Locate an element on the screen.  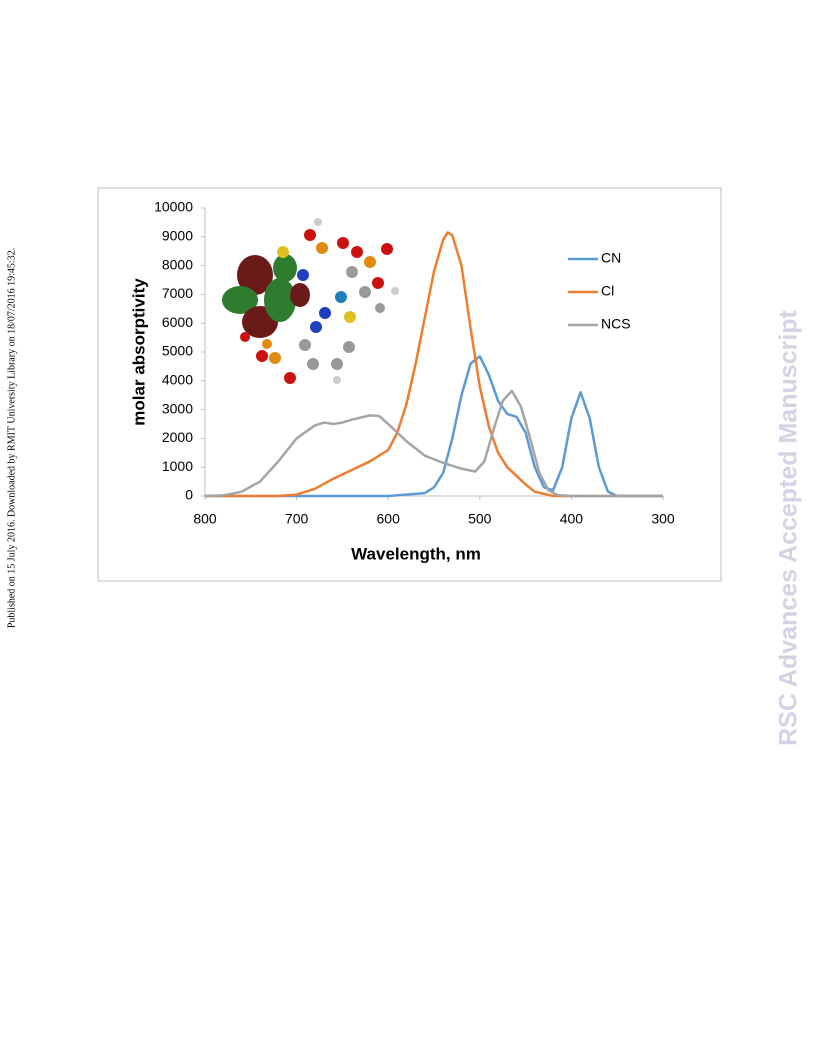
y-tick-label: 10000 is located at coordinates (173, 207).